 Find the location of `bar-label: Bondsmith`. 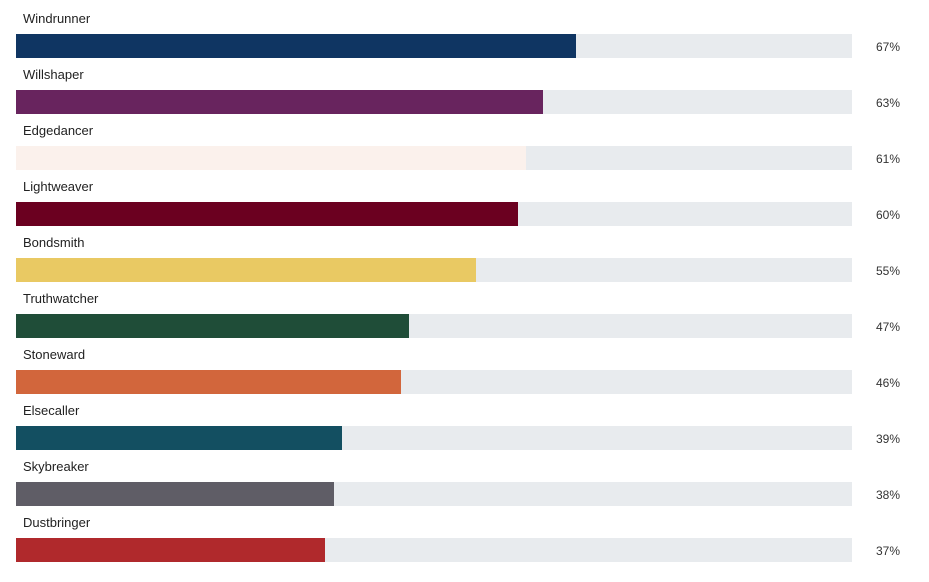

bar-label: Bondsmith is located at coordinates (54, 242).